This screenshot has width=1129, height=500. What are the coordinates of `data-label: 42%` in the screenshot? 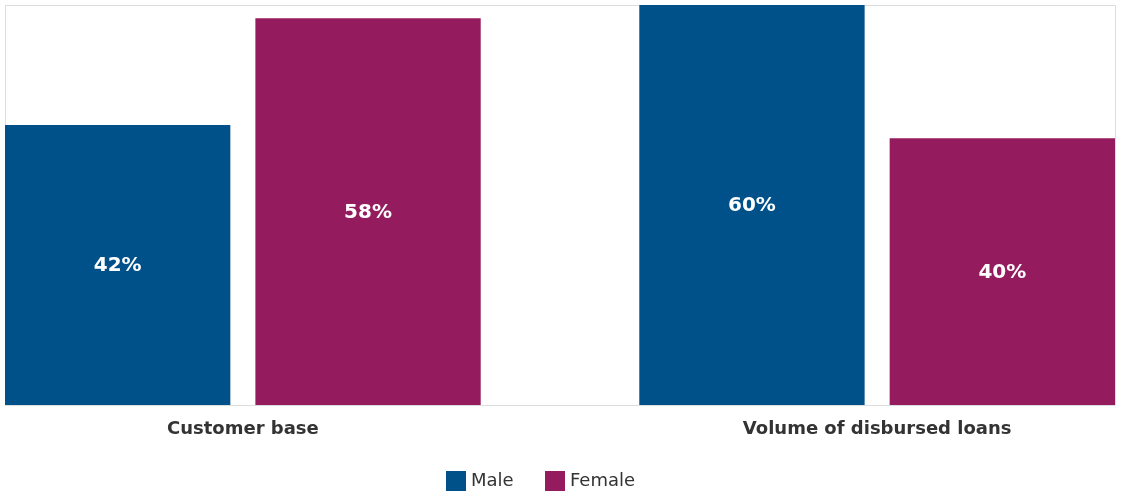 It's located at (117, 264).